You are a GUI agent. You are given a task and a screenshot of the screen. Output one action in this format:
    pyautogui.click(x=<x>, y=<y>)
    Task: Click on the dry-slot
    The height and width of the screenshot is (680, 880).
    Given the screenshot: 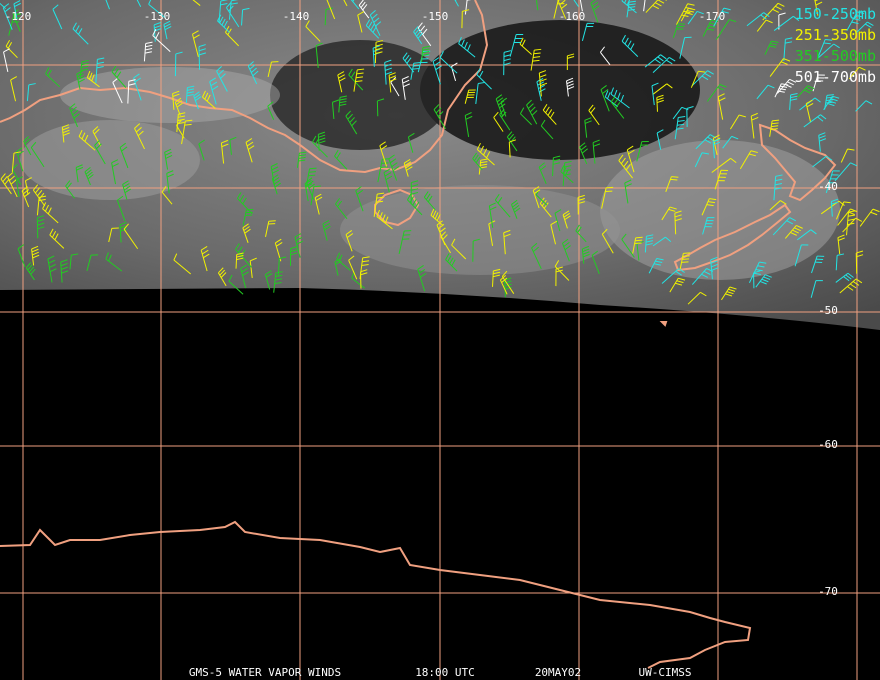 What is the action you would take?
    pyautogui.click(x=360, y=95)
    